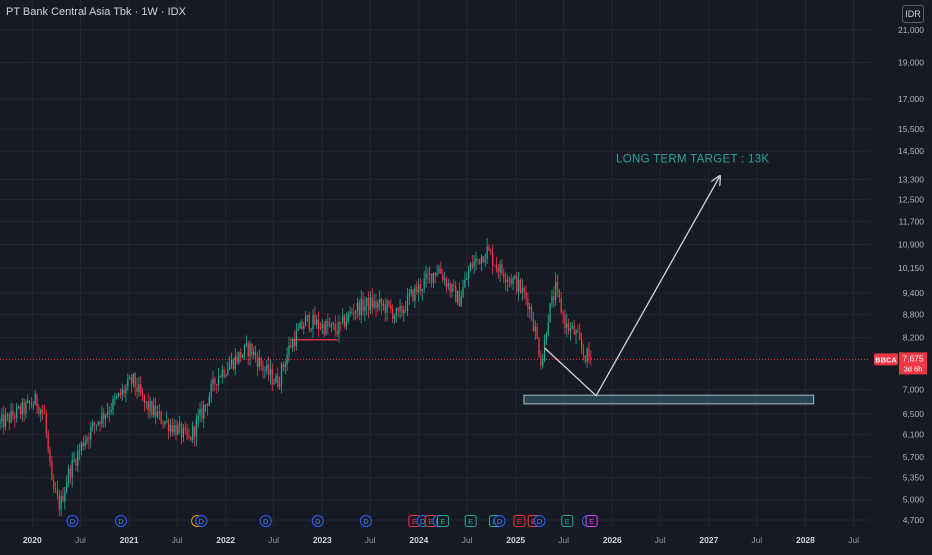 This screenshot has height=555, width=932. Describe the element at coordinates (886, 359) in the screenshot. I see `ticker-badge` at that location.